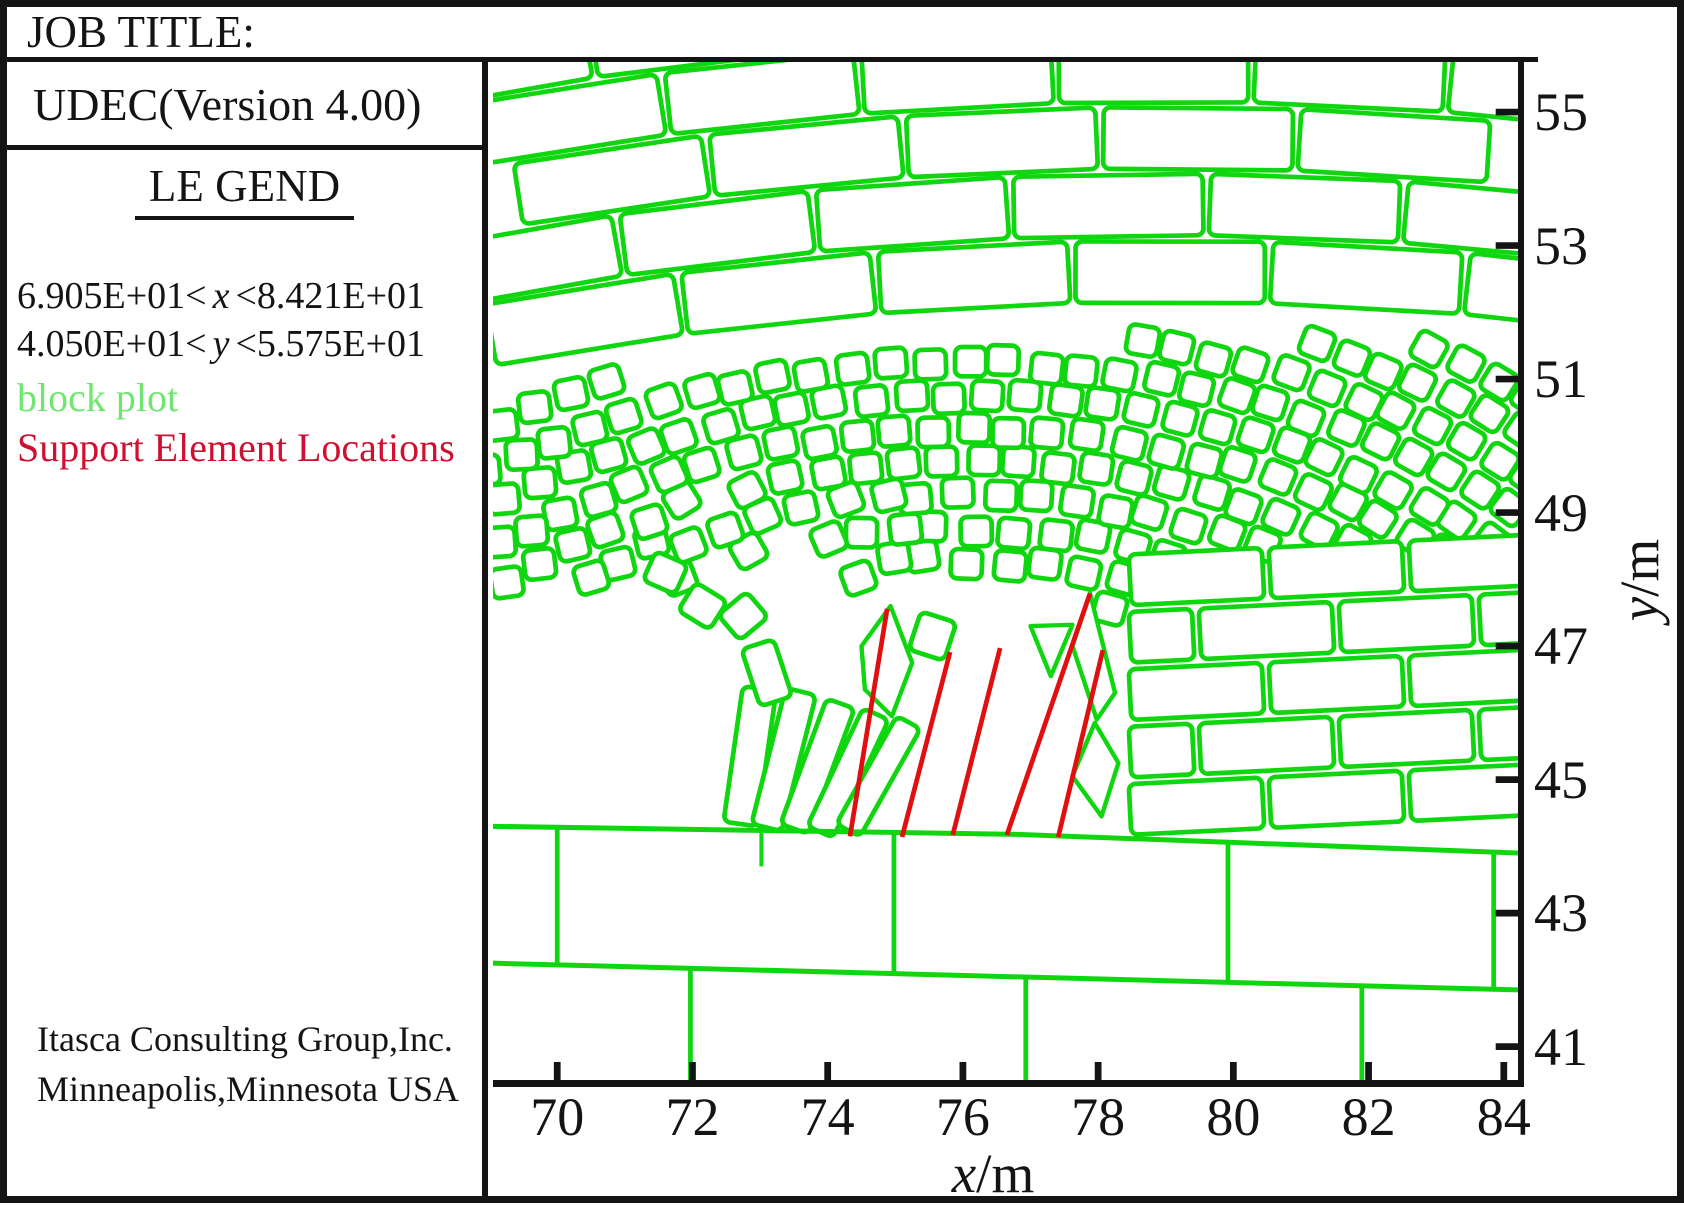  Describe the element at coordinates (112, 296) in the screenshot. I see `x-range-min: 6.905E+01<` at that location.